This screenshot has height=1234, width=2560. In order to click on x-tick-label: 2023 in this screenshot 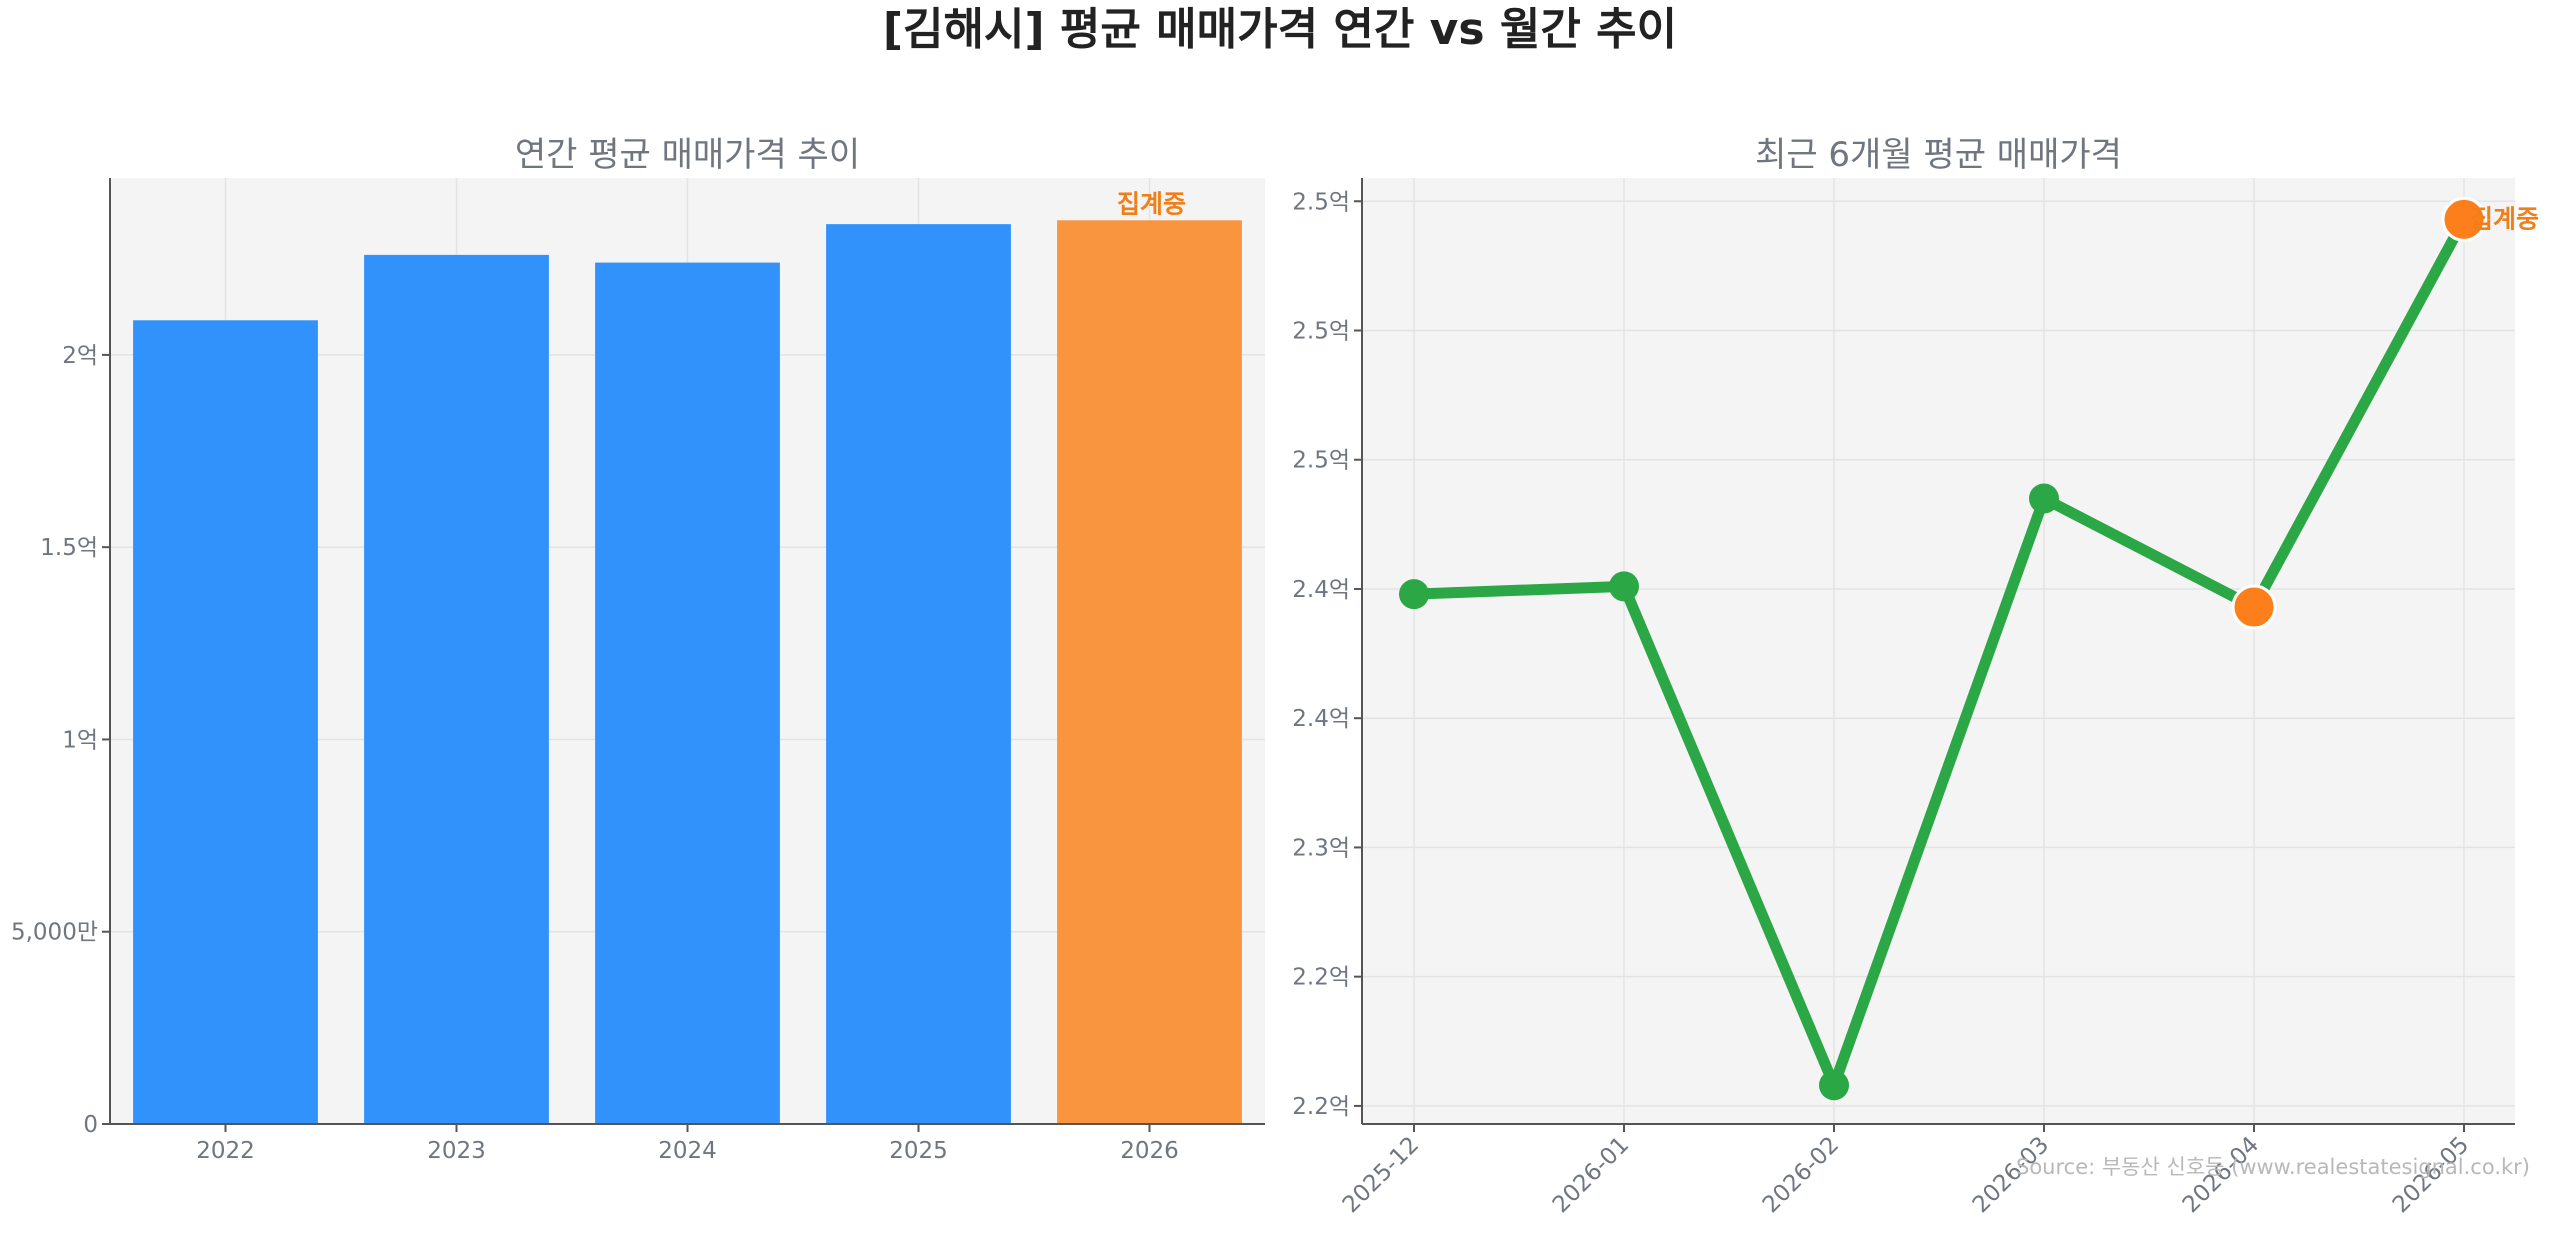, I will do `click(456, 1151)`.